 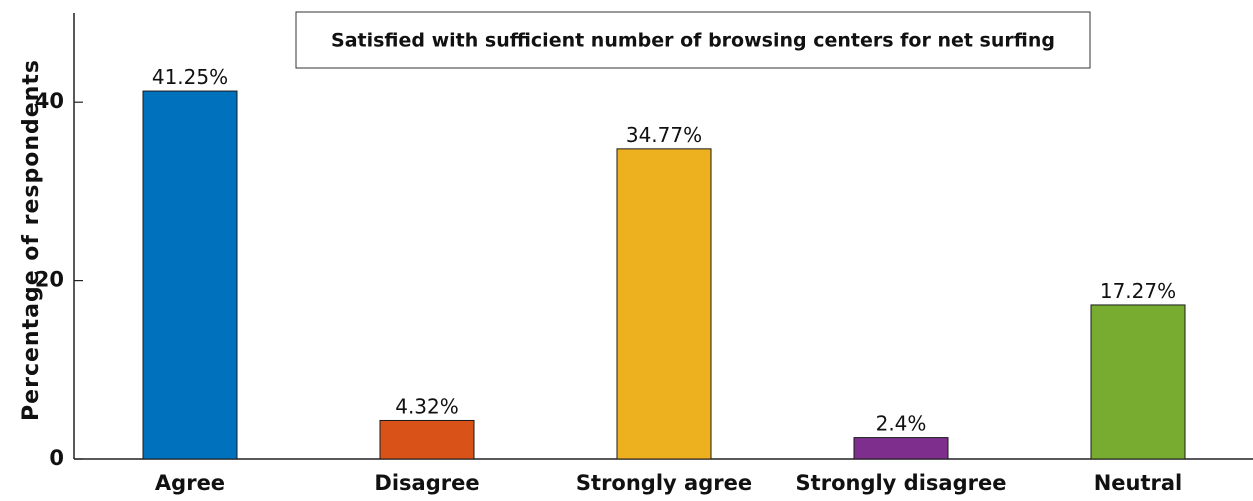 What do you see at coordinates (901, 483) in the screenshot?
I see `x-tick-label: Strongly disagree` at bounding box center [901, 483].